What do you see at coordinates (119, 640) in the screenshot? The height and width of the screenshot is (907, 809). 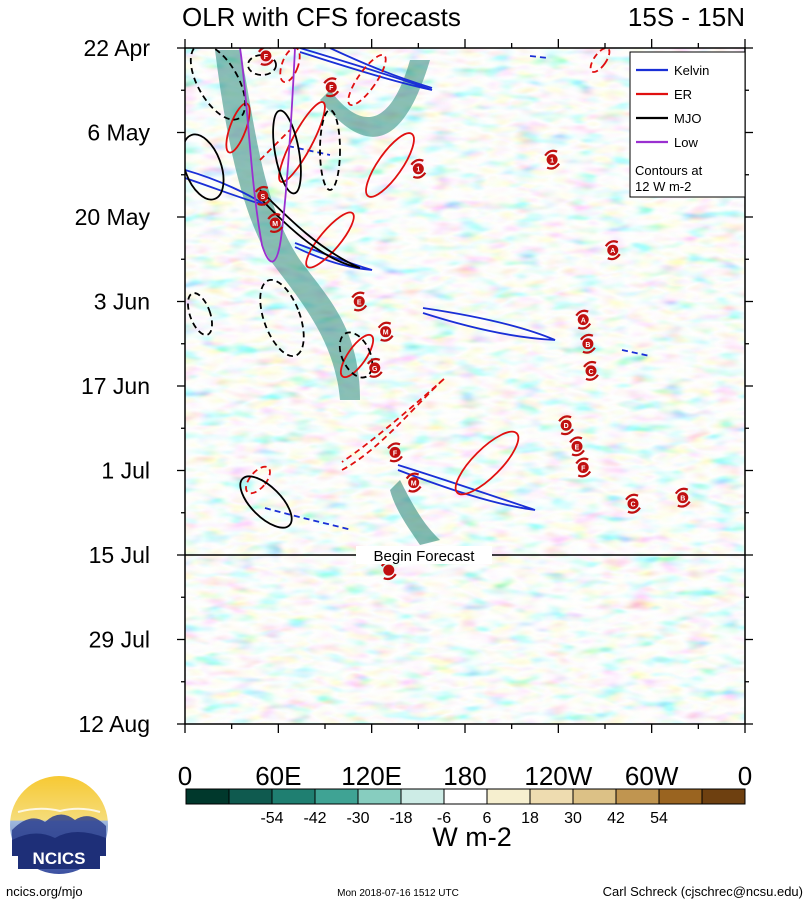 I see `y-tick-label: 29 Jul` at bounding box center [119, 640].